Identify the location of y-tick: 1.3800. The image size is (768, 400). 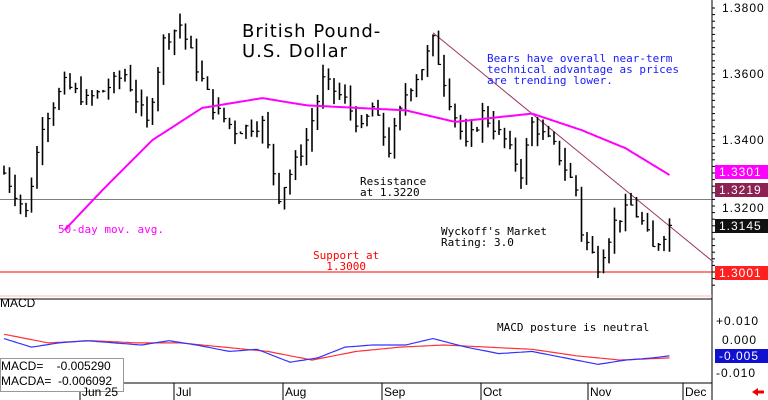
(743, 8).